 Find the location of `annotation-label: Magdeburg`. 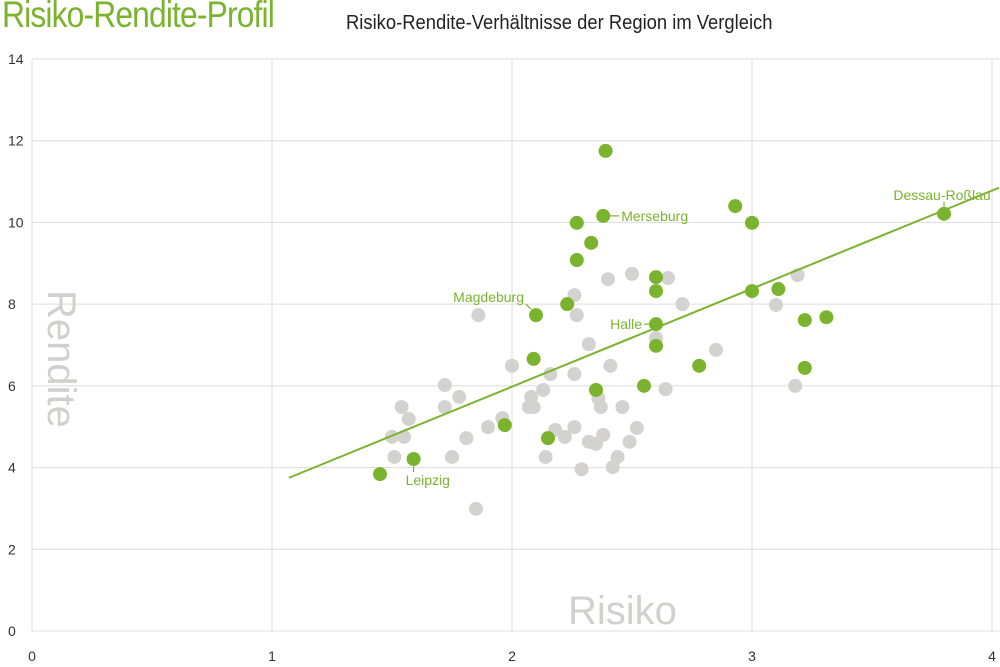

annotation-label: Magdeburg is located at coordinates (488, 297).